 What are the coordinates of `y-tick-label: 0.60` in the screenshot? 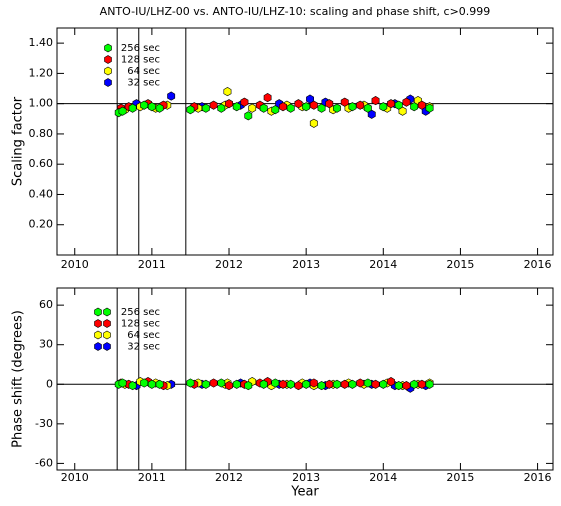 It's located at (41, 163).